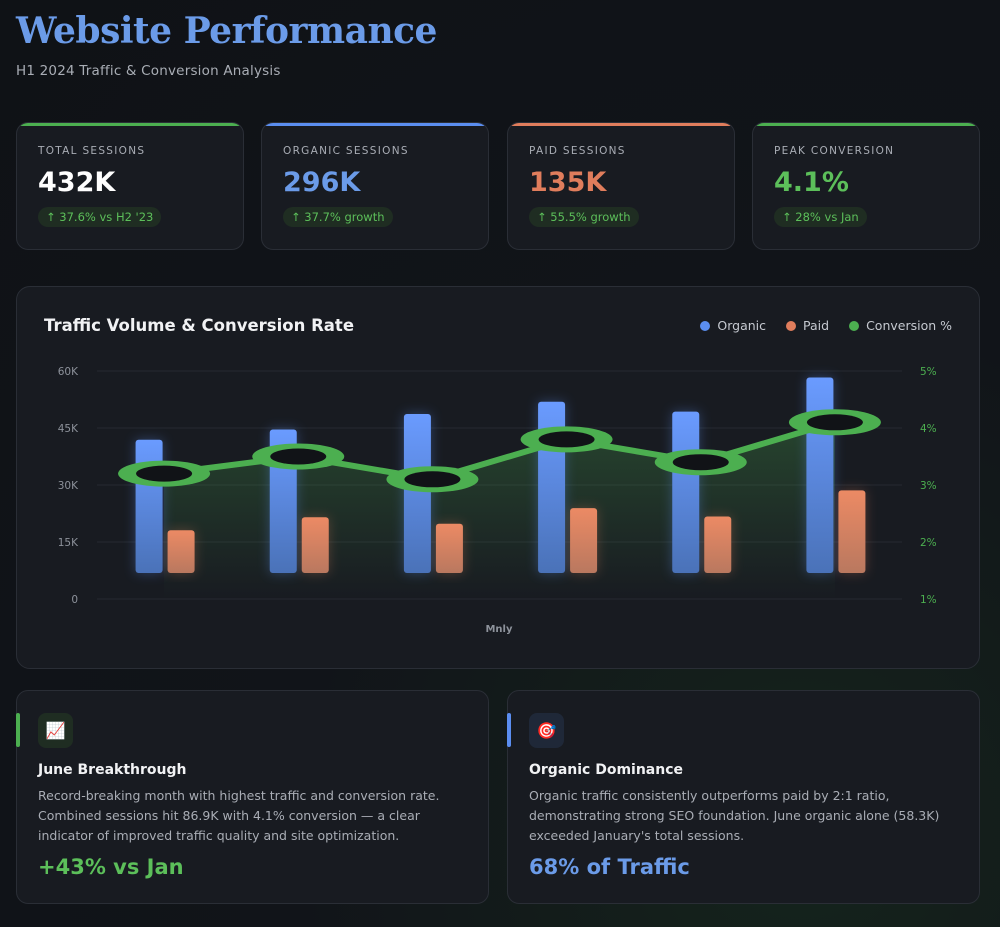 The height and width of the screenshot is (927, 1000). Describe the element at coordinates (816, 325) in the screenshot. I see `legend-label: Paid` at that location.